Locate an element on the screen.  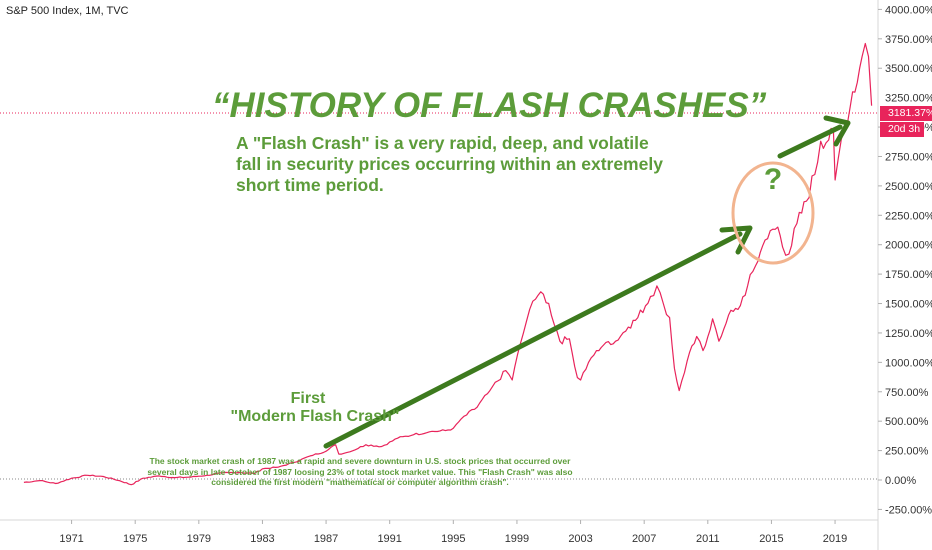
y-tick-label: -250.00% is located at coordinates (908, 510).